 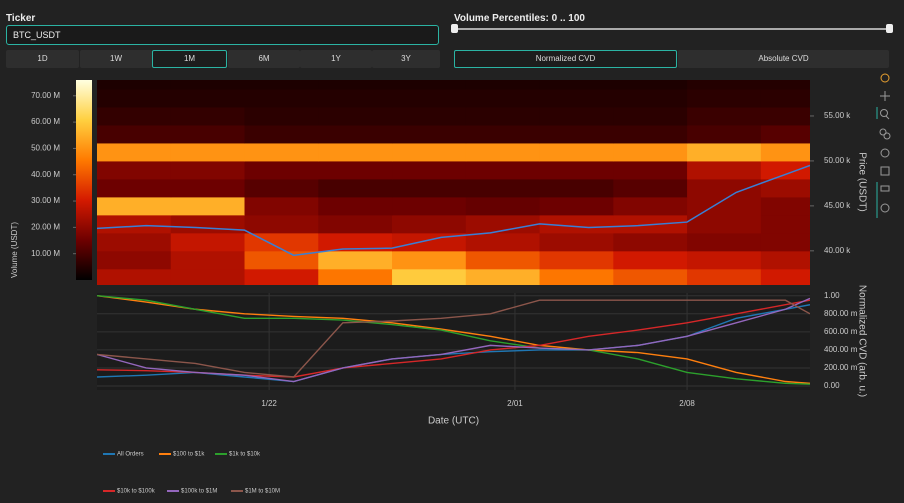 What do you see at coordinates (264, 59) in the screenshot?
I see `range-button: 6M` at bounding box center [264, 59].